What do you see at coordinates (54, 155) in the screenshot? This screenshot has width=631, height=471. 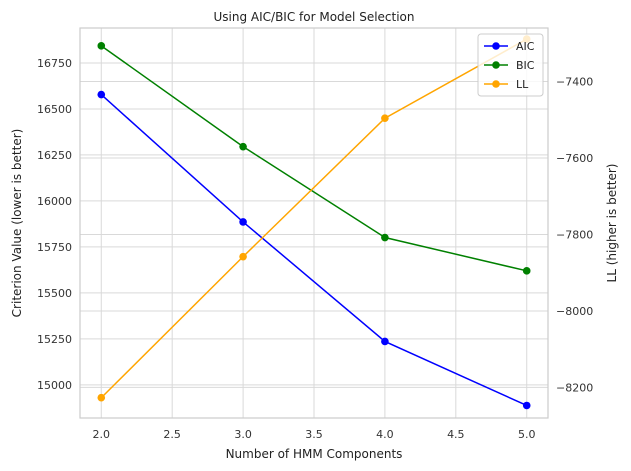 I see `y-tick-label: 16250` at bounding box center [54, 155].